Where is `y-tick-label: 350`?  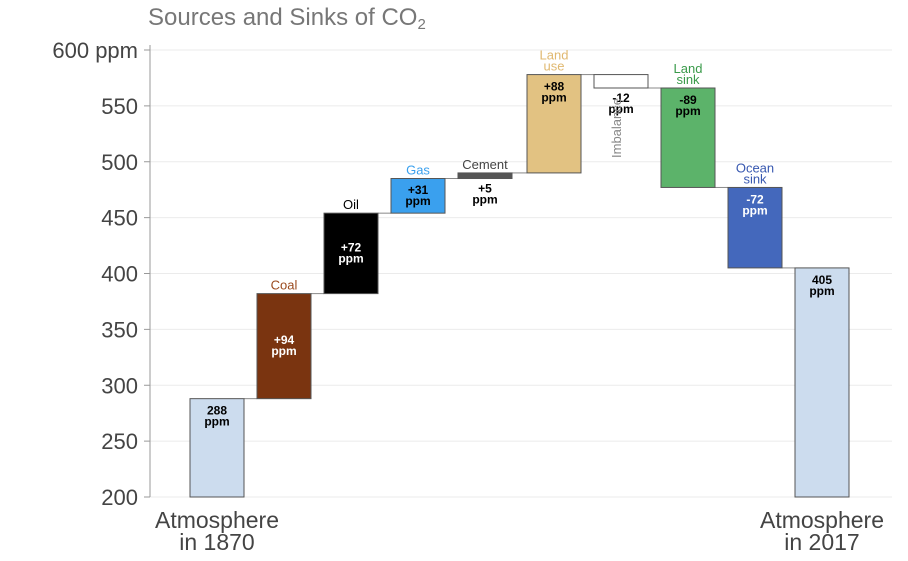 y-tick-label: 350 is located at coordinates (119, 329).